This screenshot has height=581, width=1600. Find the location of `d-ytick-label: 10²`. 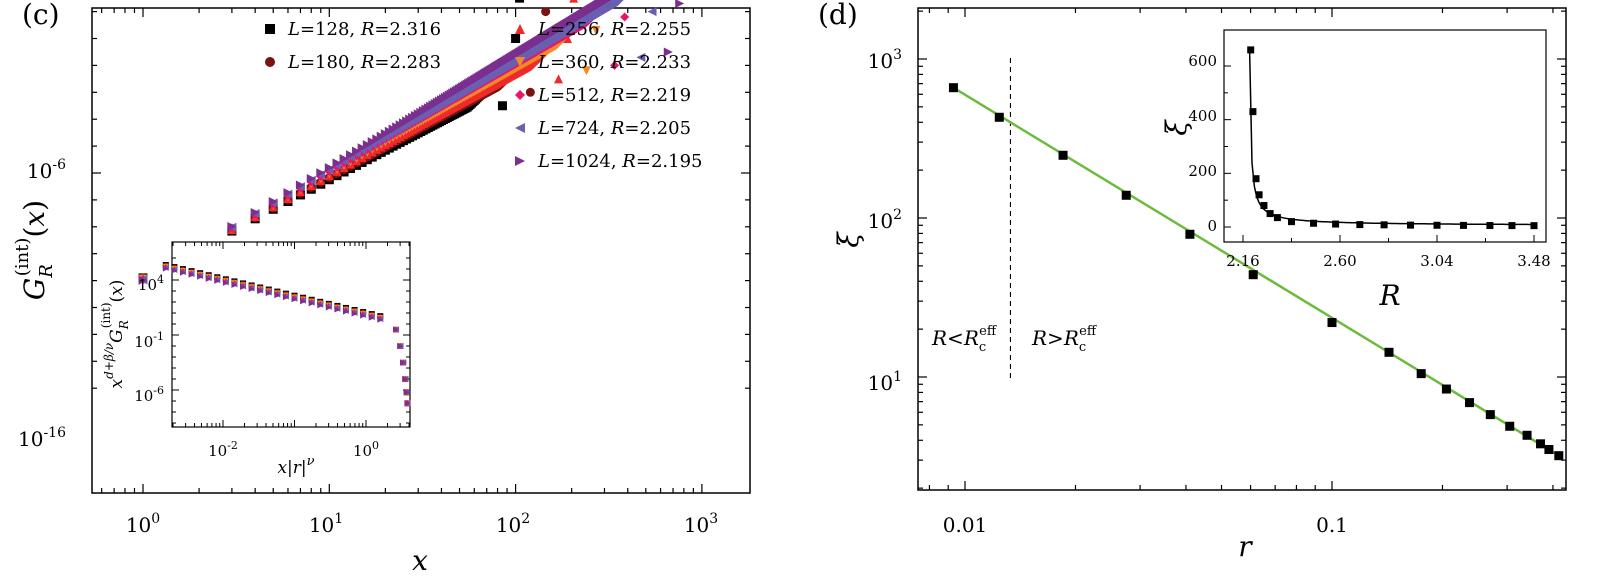

d-ytick-label: 10² is located at coordinates (885, 220).